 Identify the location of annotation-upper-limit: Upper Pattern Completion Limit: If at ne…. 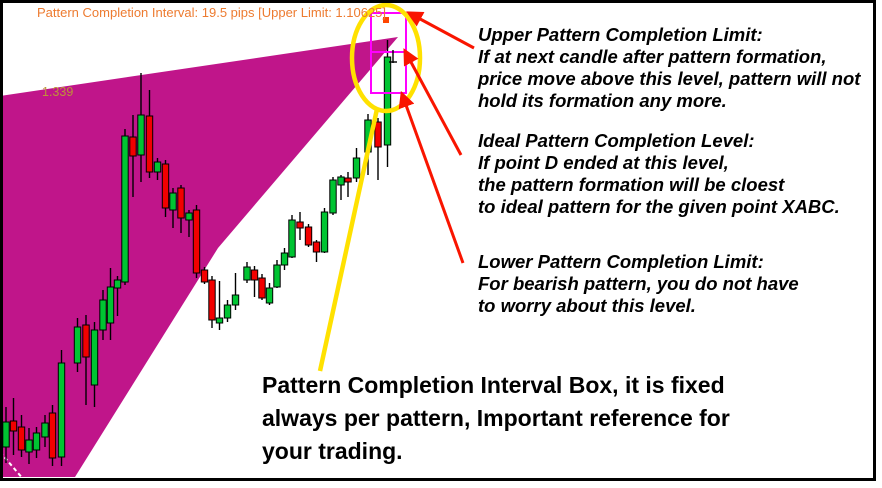
(669, 68).